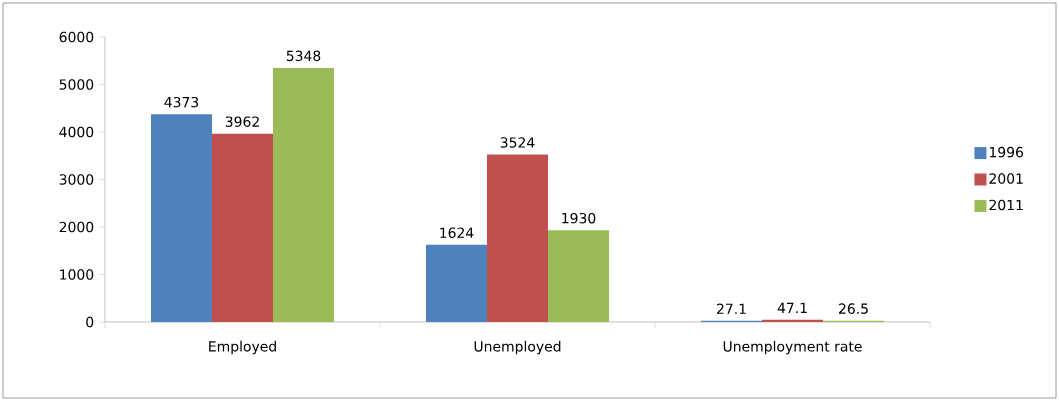 The width and height of the screenshot is (1059, 401). Describe the element at coordinates (517, 142) in the screenshot. I see `data-label: 3524` at that location.